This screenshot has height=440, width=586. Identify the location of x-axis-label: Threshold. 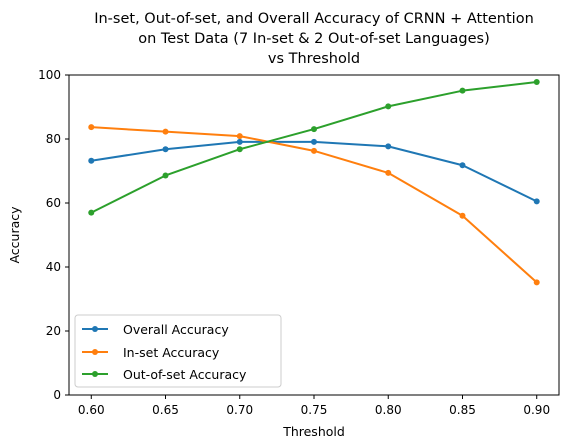
(313, 431).